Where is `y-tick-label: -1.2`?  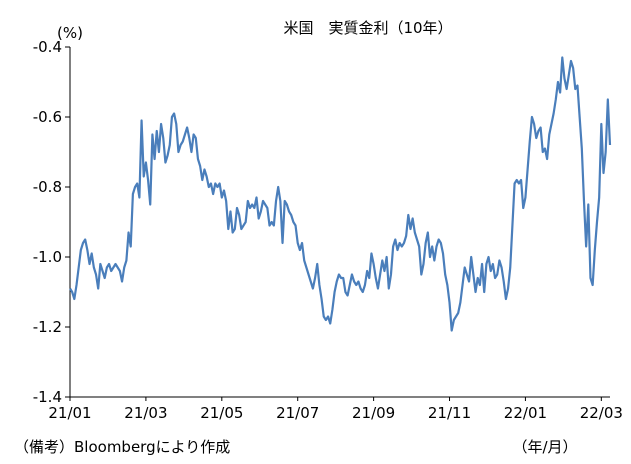 y-tick-label: -1.2 is located at coordinates (47, 327).